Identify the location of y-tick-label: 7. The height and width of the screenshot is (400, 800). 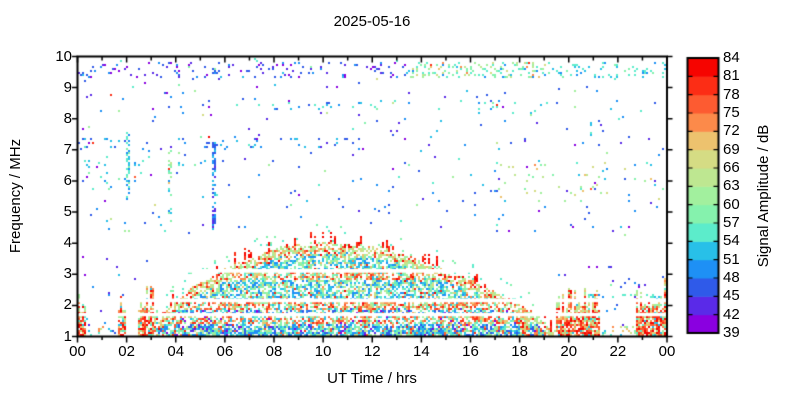
(67, 149).